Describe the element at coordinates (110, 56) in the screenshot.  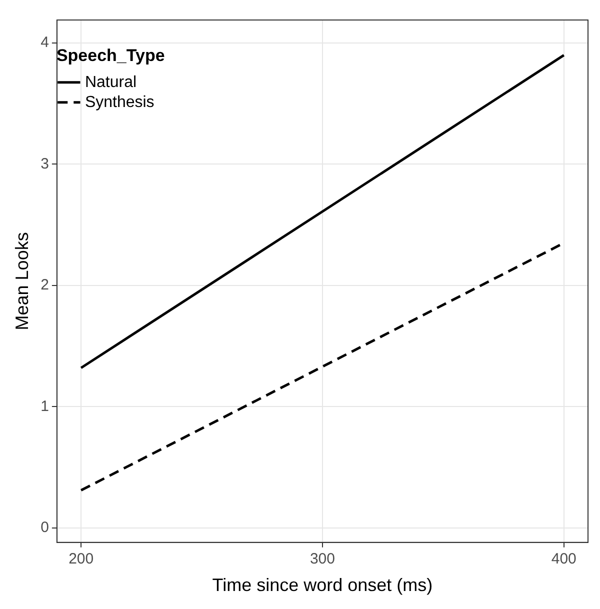
I see `legend-title: Speech_Type` at that location.